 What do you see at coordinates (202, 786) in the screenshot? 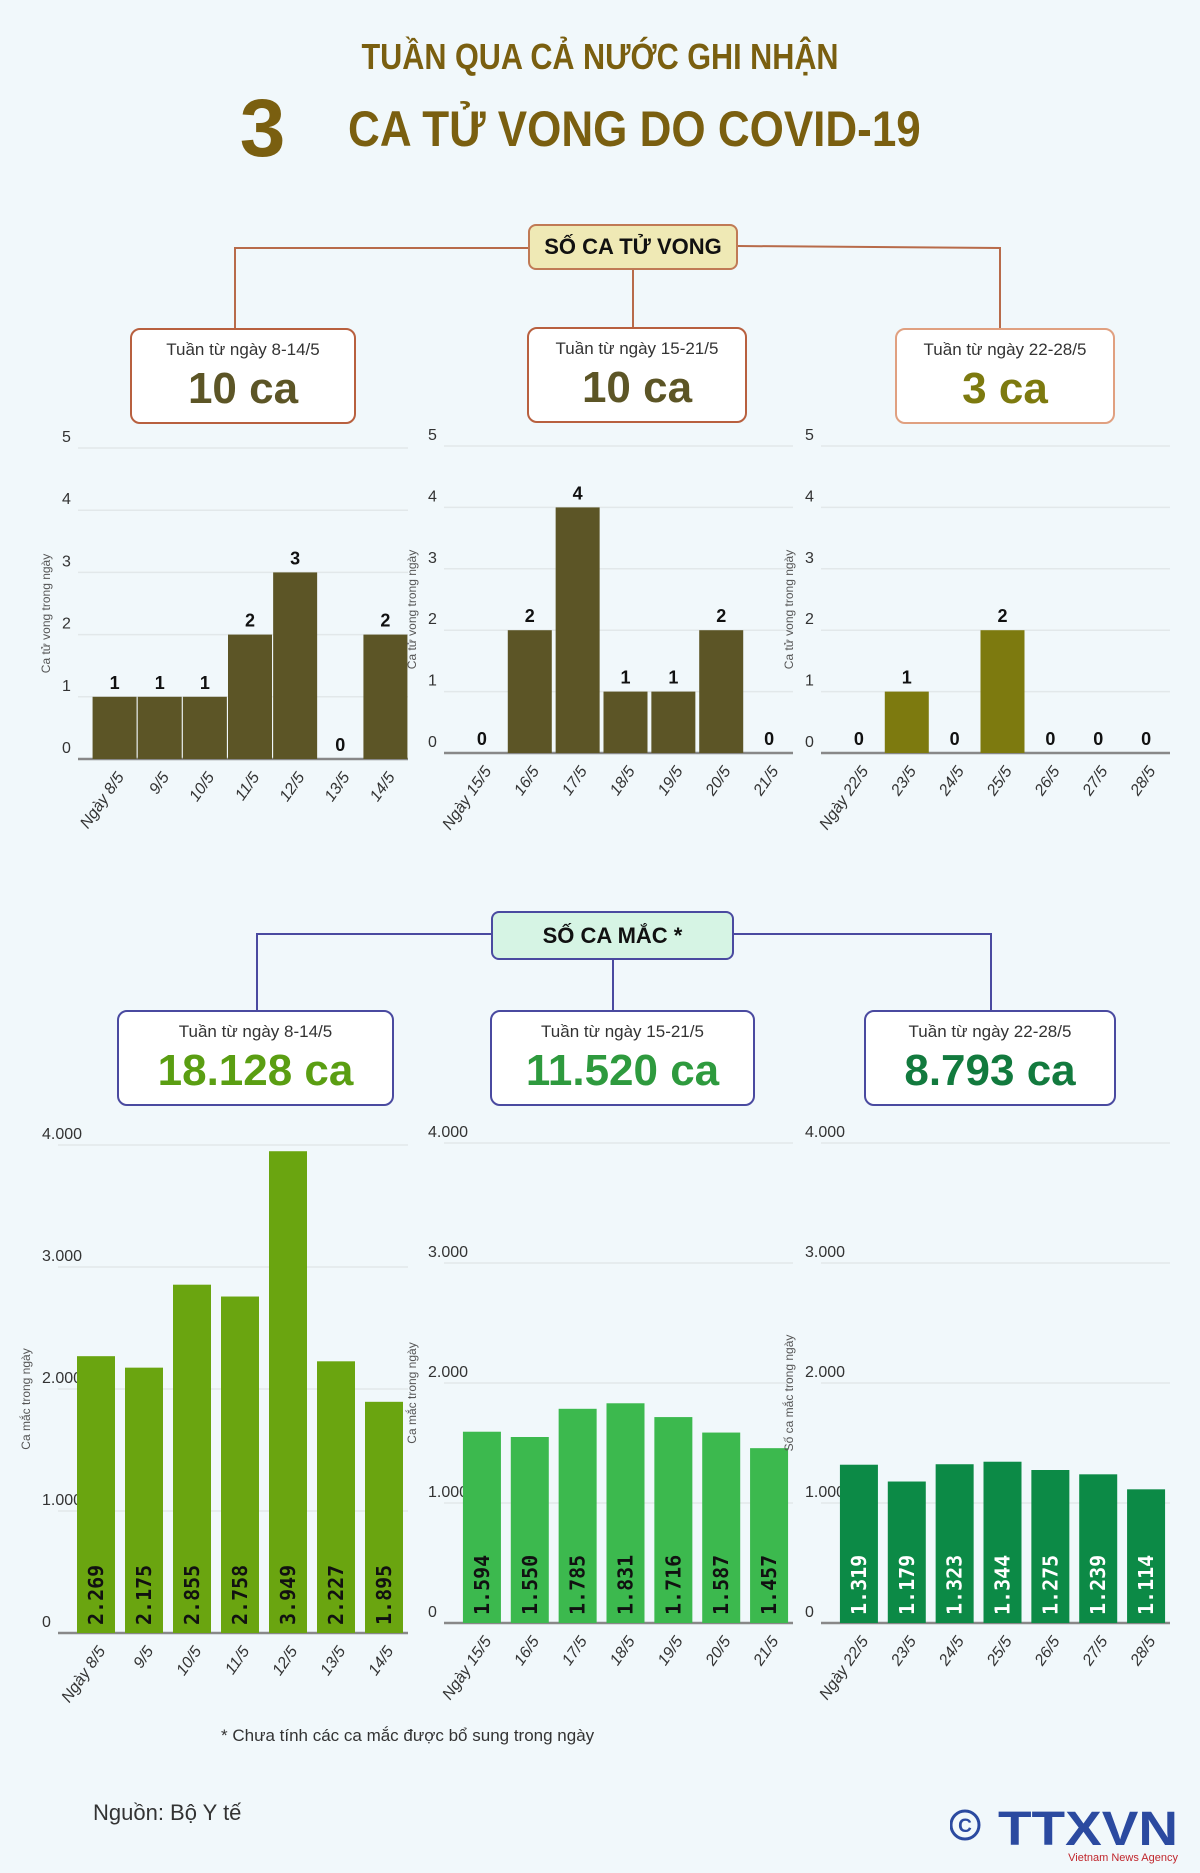
I see `x-category-label: 10/5` at bounding box center [202, 786].